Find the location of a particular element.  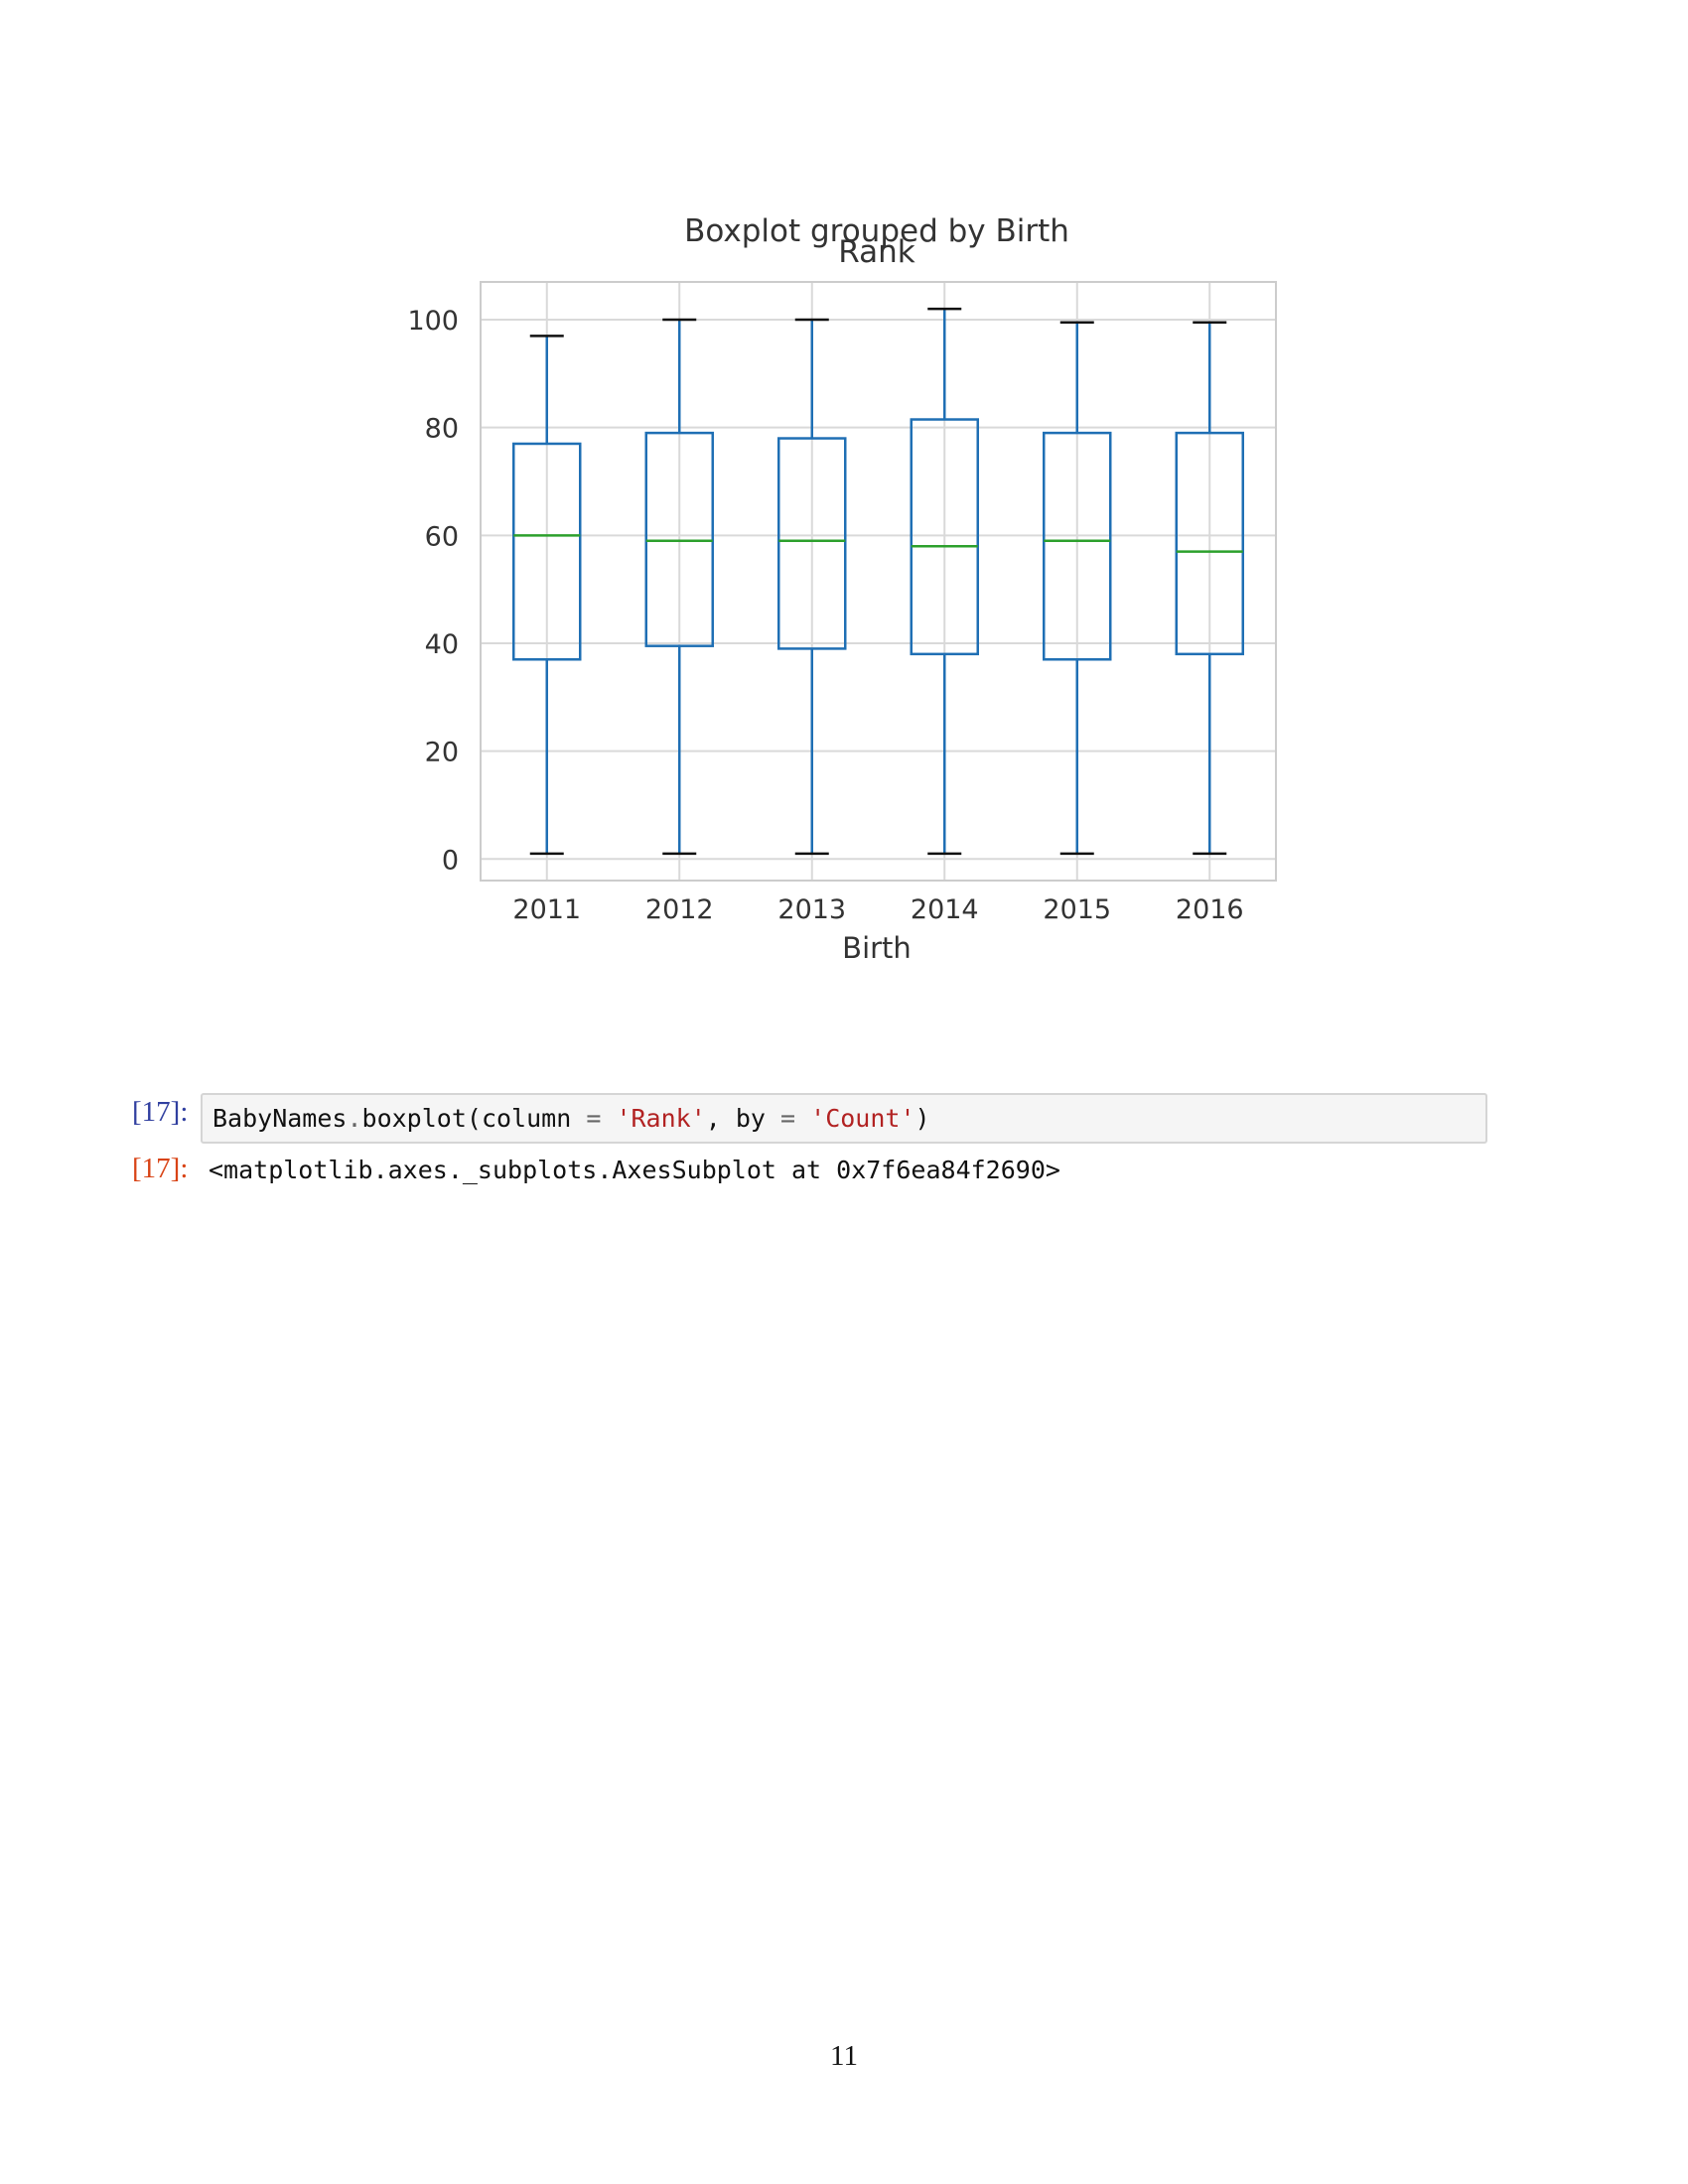

box-2016 is located at coordinates (1209, 588).